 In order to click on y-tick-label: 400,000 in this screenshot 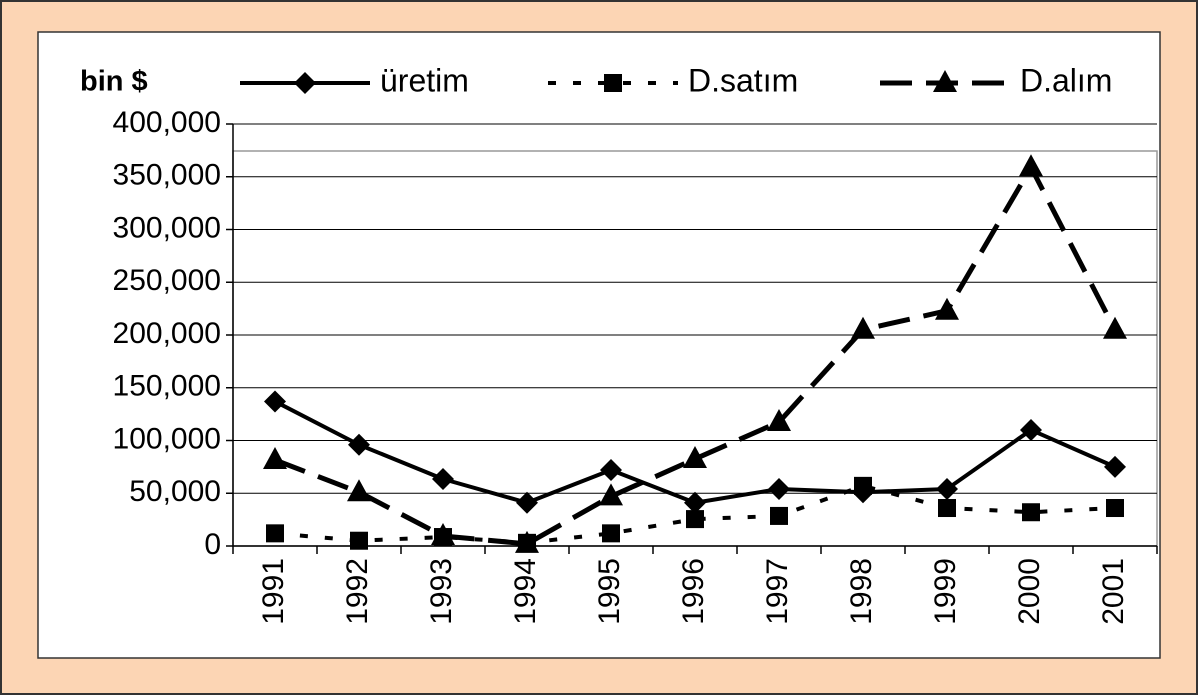, I will do `click(167, 122)`.